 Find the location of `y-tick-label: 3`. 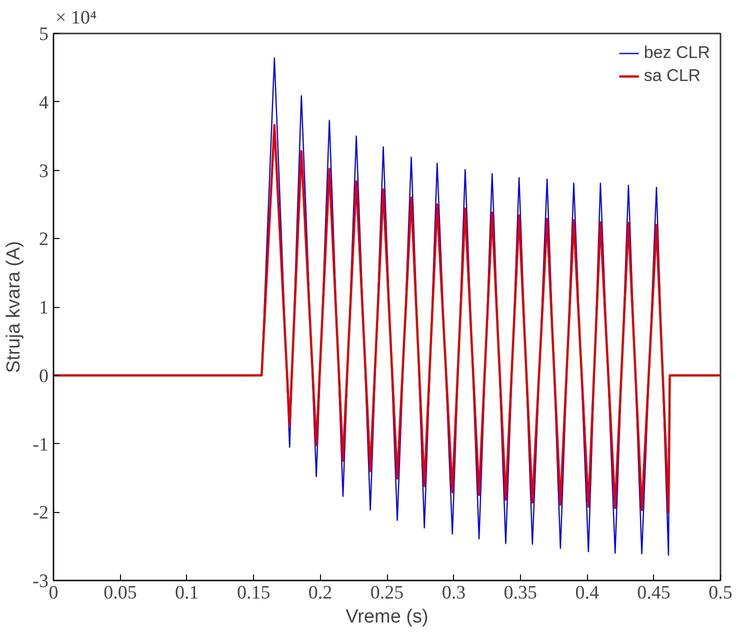

y-tick-label: 3 is located at coordinates (43, 171).